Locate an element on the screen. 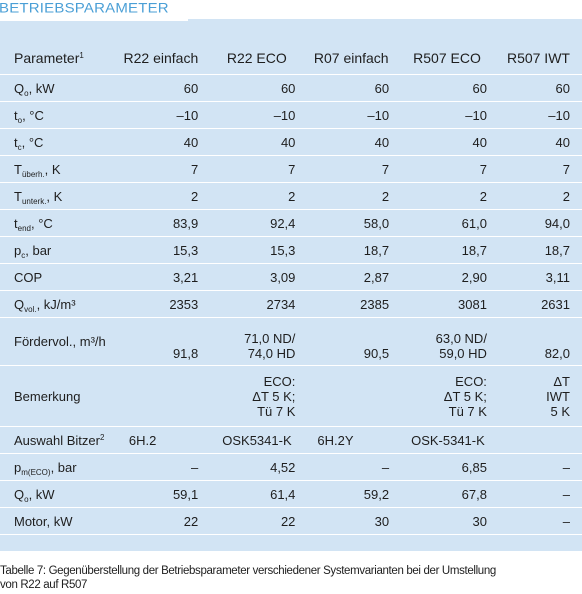 The width and height of the screenshot is (582, 594). table-cell: 83,9 is located at coordinates (162, 223).